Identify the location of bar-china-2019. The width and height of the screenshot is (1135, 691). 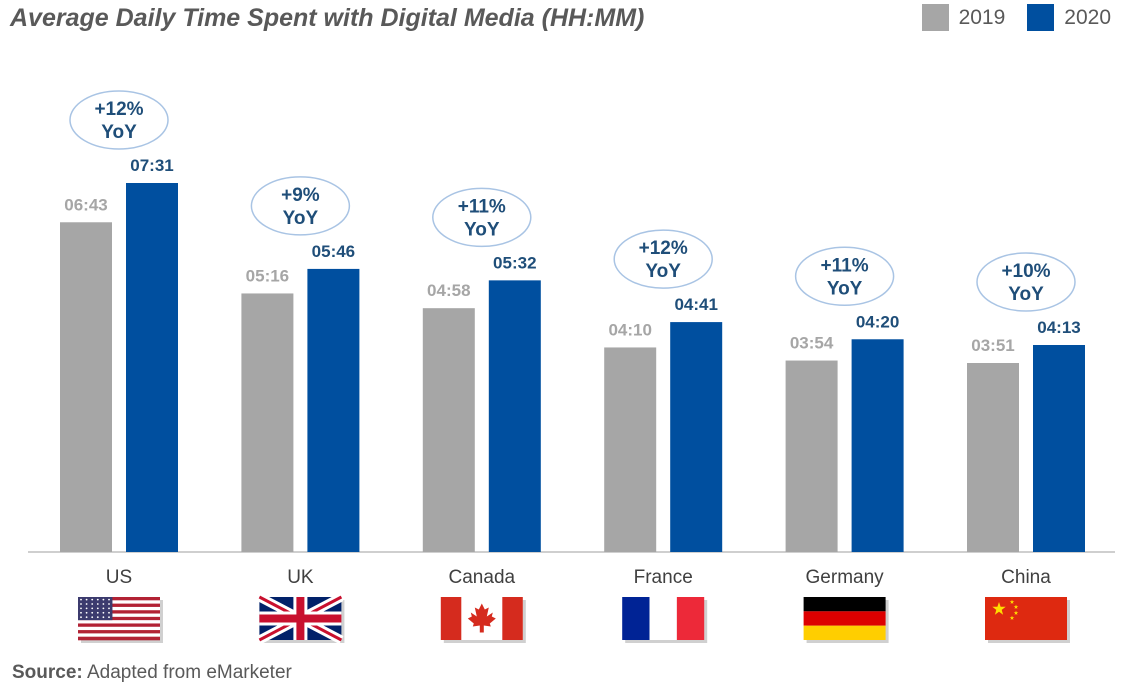
(993, 457).